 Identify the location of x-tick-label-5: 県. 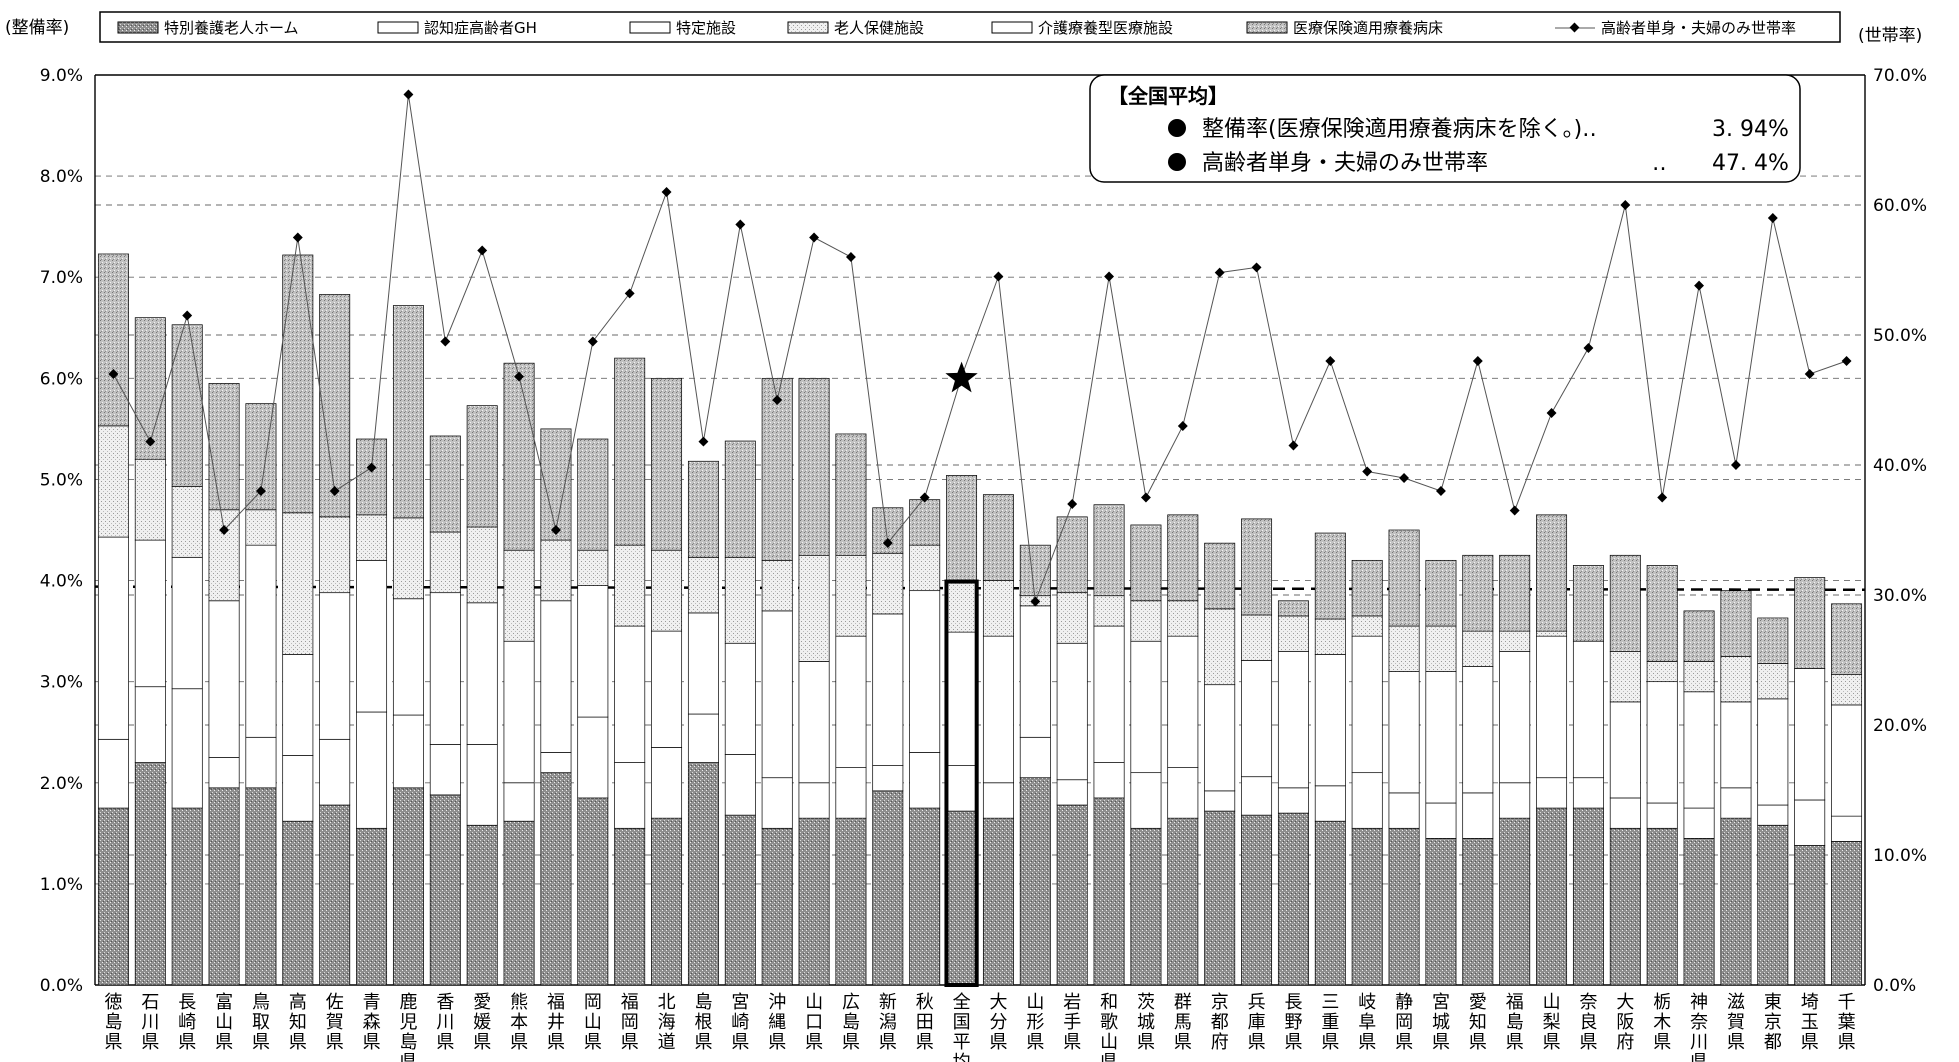
(261, 1042).